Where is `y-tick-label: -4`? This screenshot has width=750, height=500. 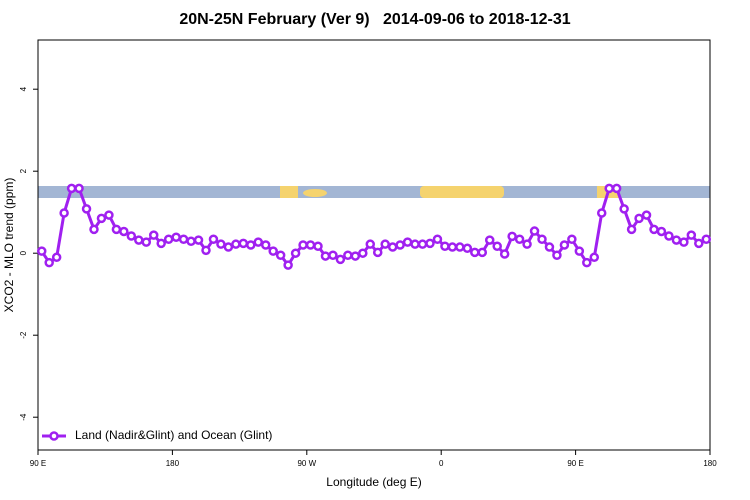
y-tick-label: -4 is located at coordinates (23, 417).